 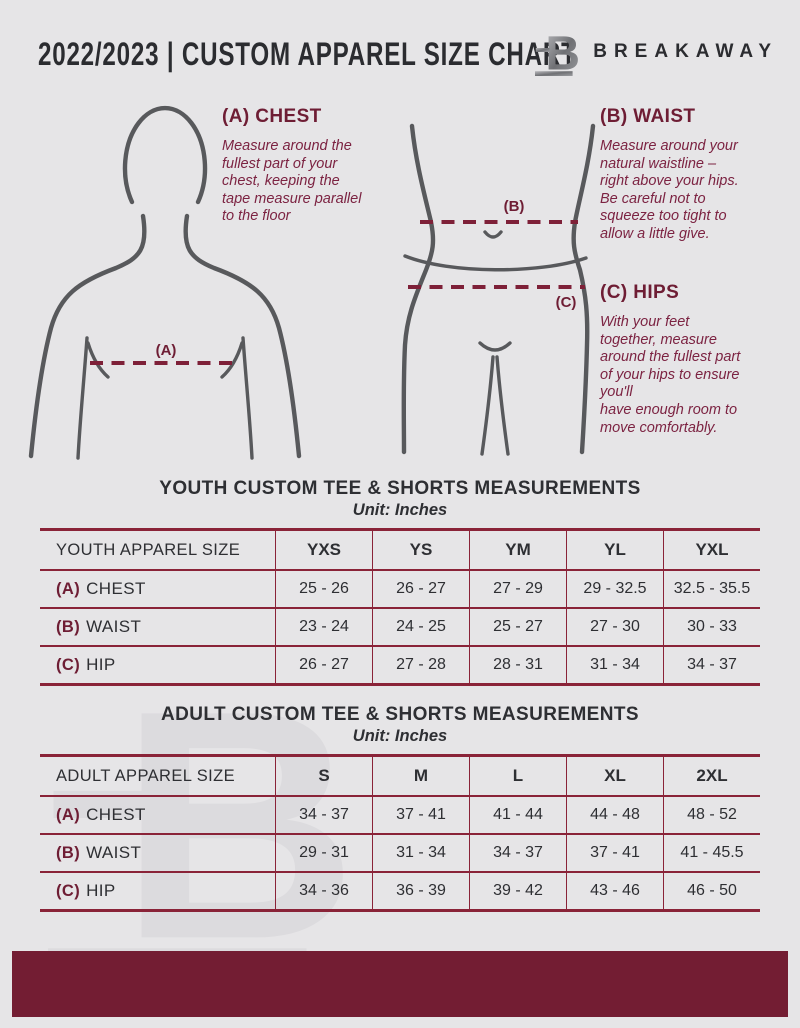 What do you see at coordinates (648, 116) in the screenshot?
I see `waist-heading: (B) WAIST` at bounding box center [648, 116].